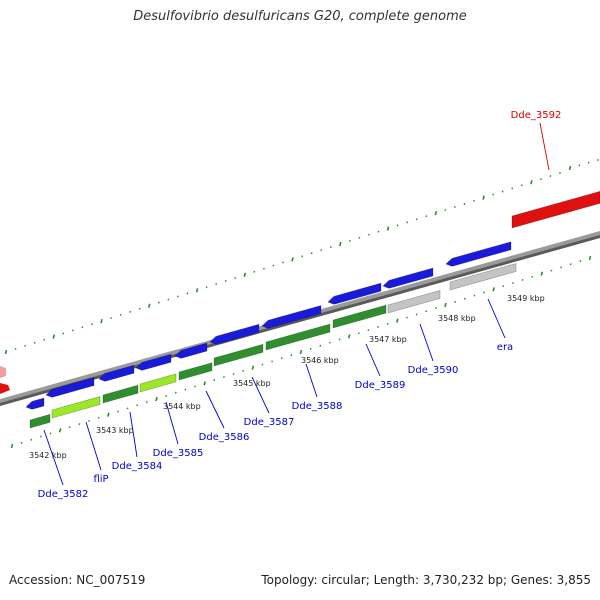  I want to click on kbp-tick-label: 3545 kbp, so click(252, 383).